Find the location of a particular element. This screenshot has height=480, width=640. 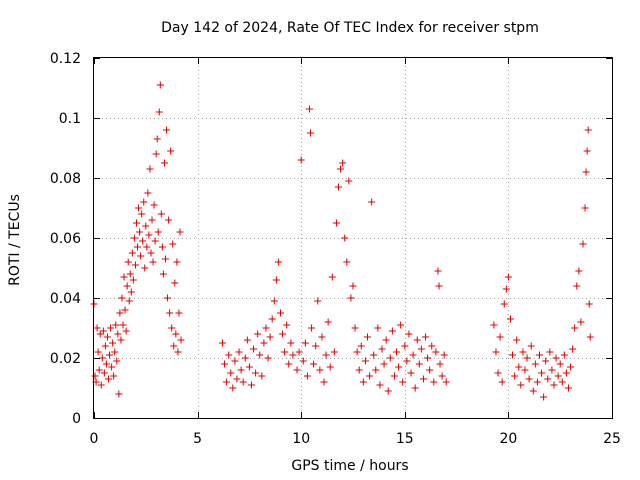

y-axis-label: ROTI / TECUs is located at coordinates (15, 240).